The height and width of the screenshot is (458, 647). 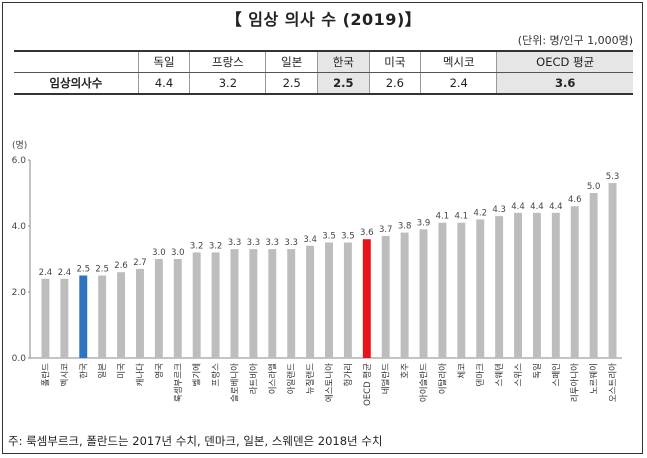 I want to click on x-tick-label: 아이슬란드, so click(x=424, y=382).